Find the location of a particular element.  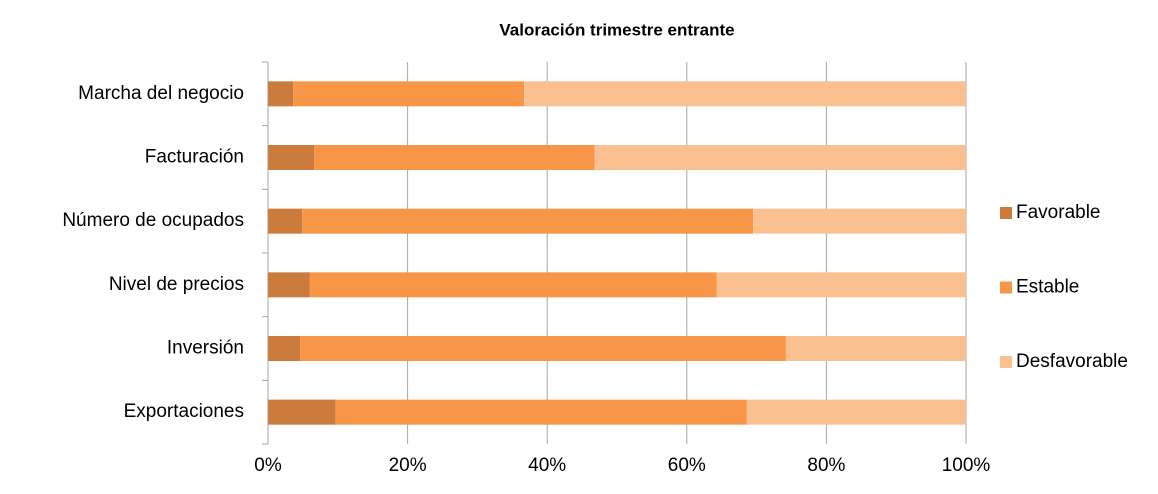

y-tick-label: Facturación is located at coordinates (194, 157).